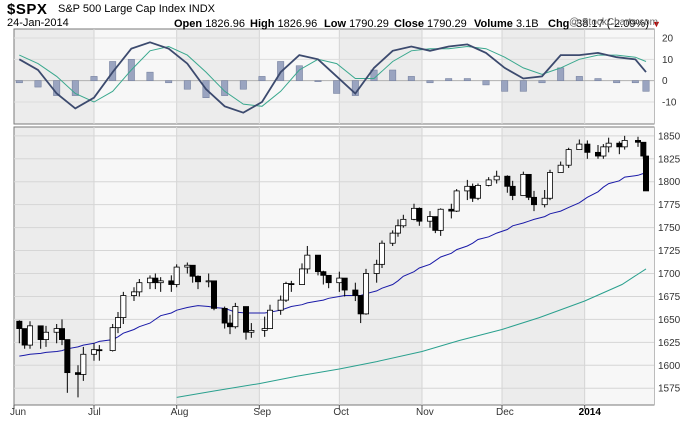 The height and width of the screenshot is (421, 700). I want to click on open-label: Open, so click(188, 24).